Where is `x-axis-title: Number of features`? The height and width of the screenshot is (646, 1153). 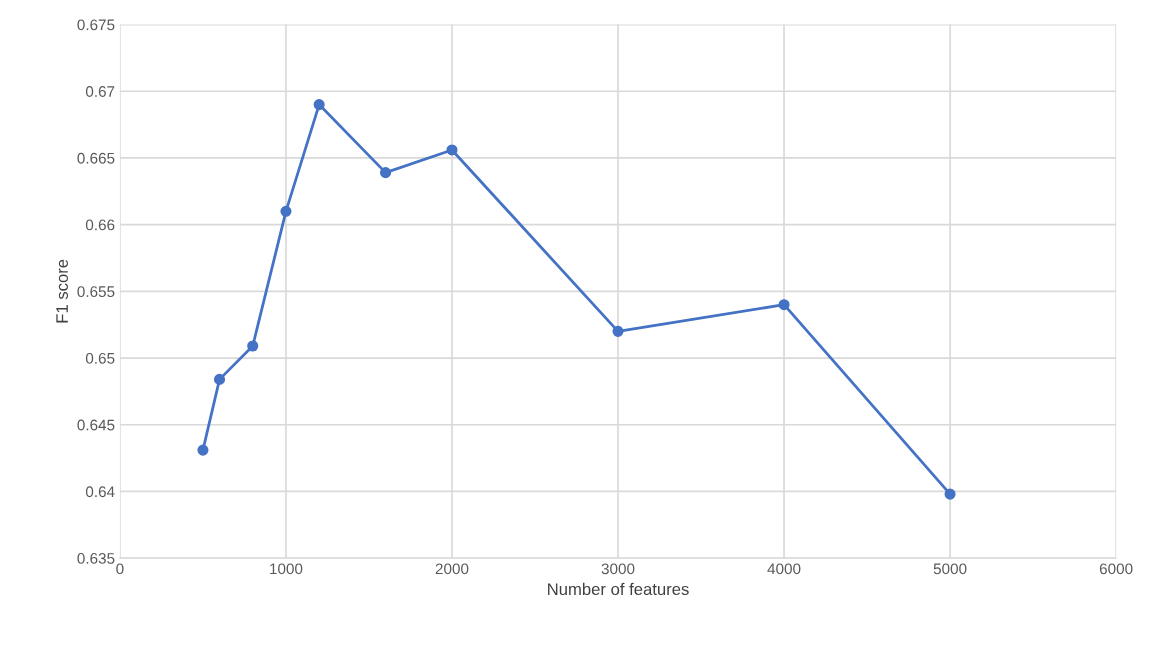 x-axis-title: Number of features is located at coordinates (618, 589).